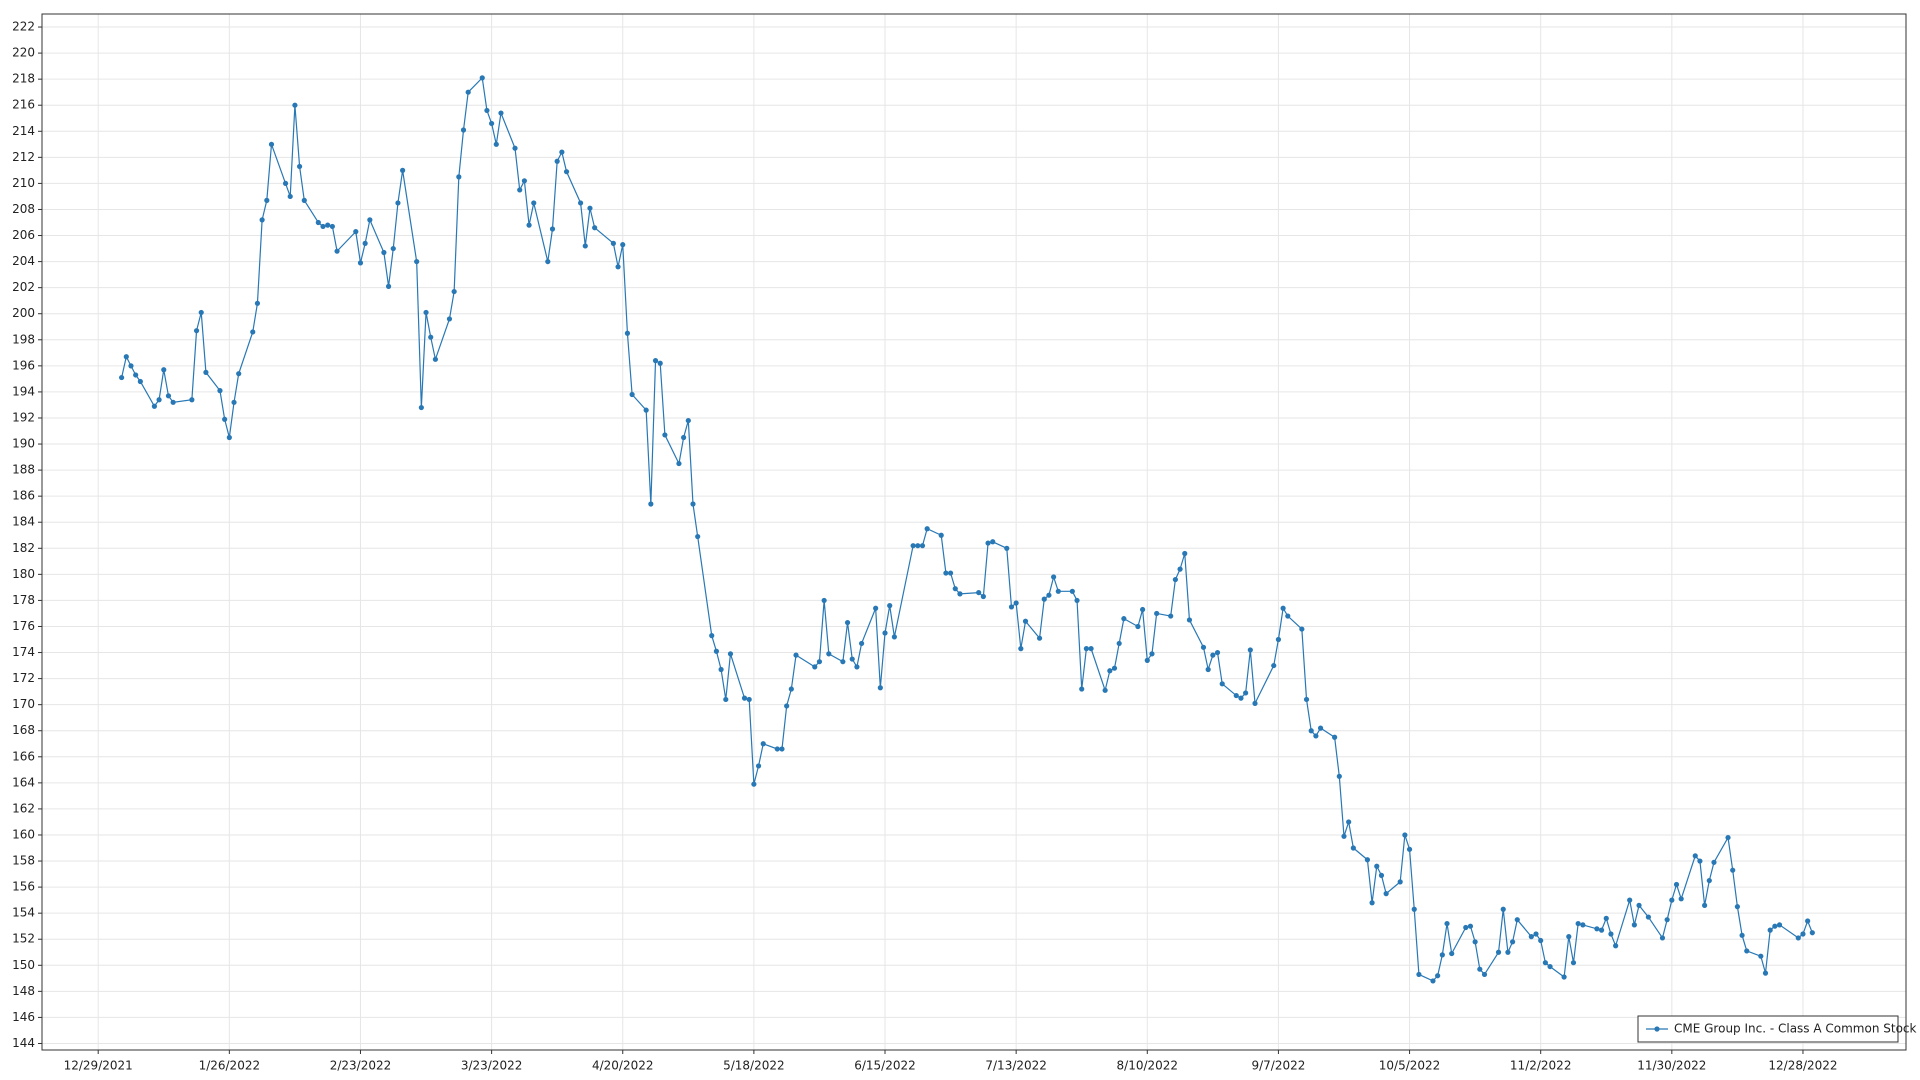 This screenshot has width=1920, height=1080. Describe the element at coordinates (23, 782) in the screenshot. I see `y-tick-label: 164` at that location.